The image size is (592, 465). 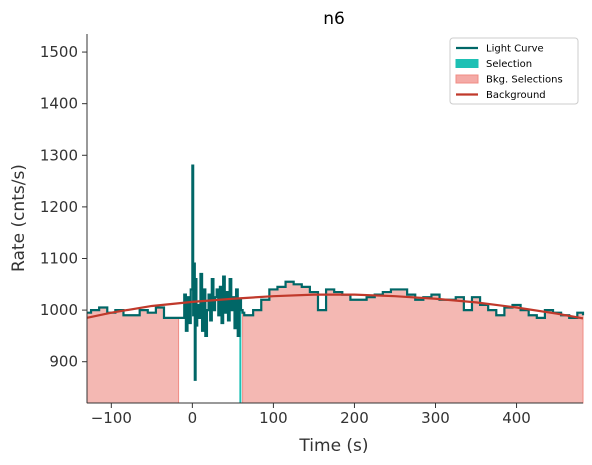 What do you see at coordinates (19, 218) in the screenshot?
I see `y-axis-label: Rate (cnts/s)` at bounding box center [19, 218].